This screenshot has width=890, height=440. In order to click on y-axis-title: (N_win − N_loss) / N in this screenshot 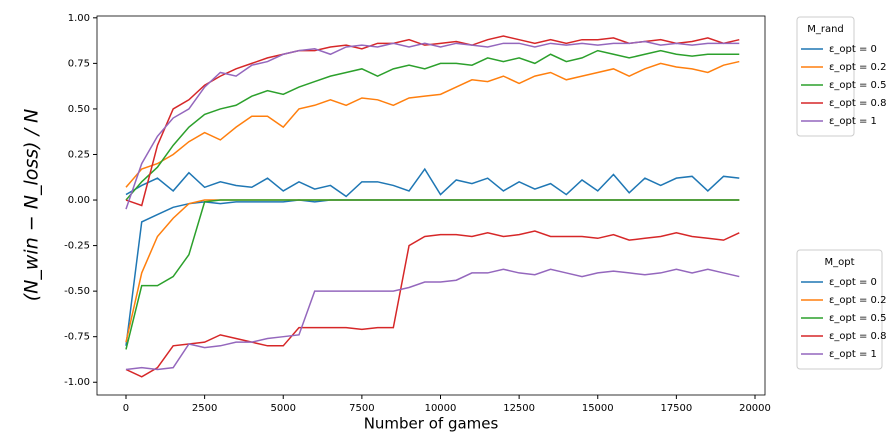, I will do `click(32, 205)`.